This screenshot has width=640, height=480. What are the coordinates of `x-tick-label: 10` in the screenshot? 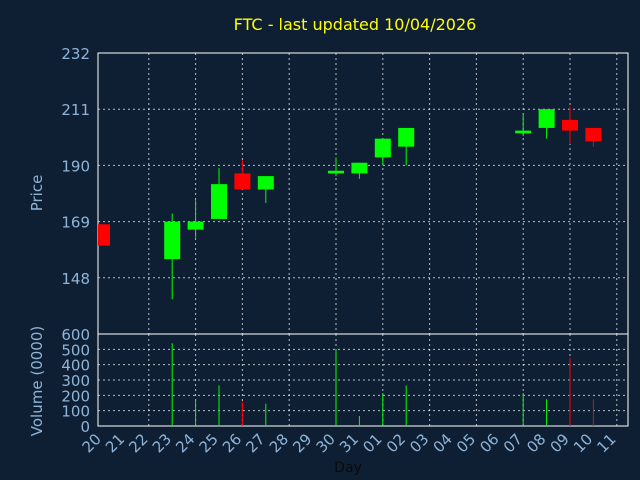 It's located at (583, 443).